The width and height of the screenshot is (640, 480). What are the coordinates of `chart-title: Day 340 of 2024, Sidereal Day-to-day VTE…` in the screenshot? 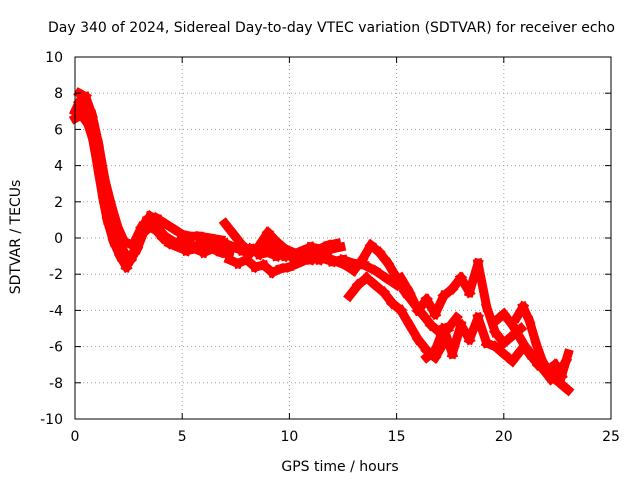 It's located at (331, 28).